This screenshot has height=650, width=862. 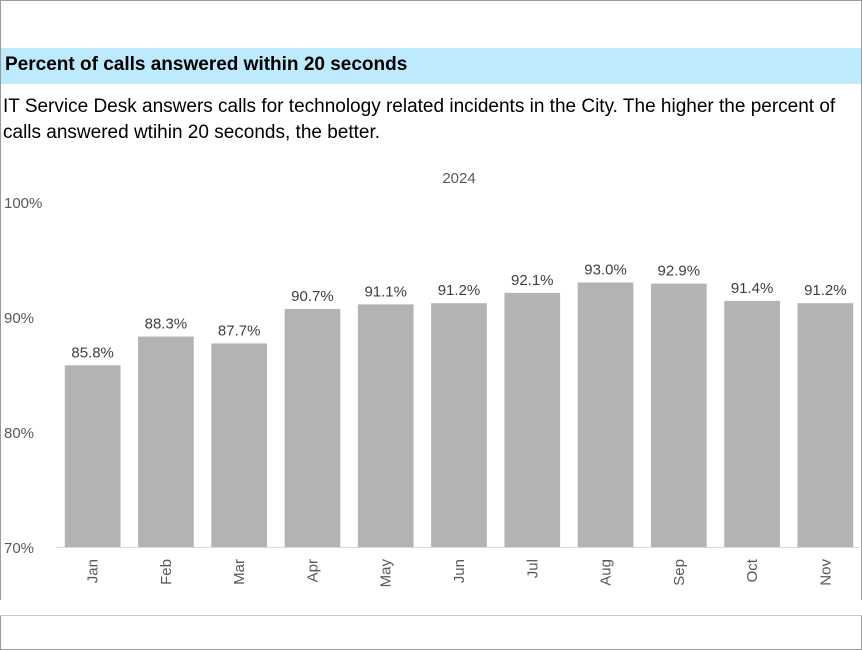 I want to click on x-axis: Jan Feb Mar Apr May Jun Jul Aug Sep Oct Nov, so click(x=459, y=567).